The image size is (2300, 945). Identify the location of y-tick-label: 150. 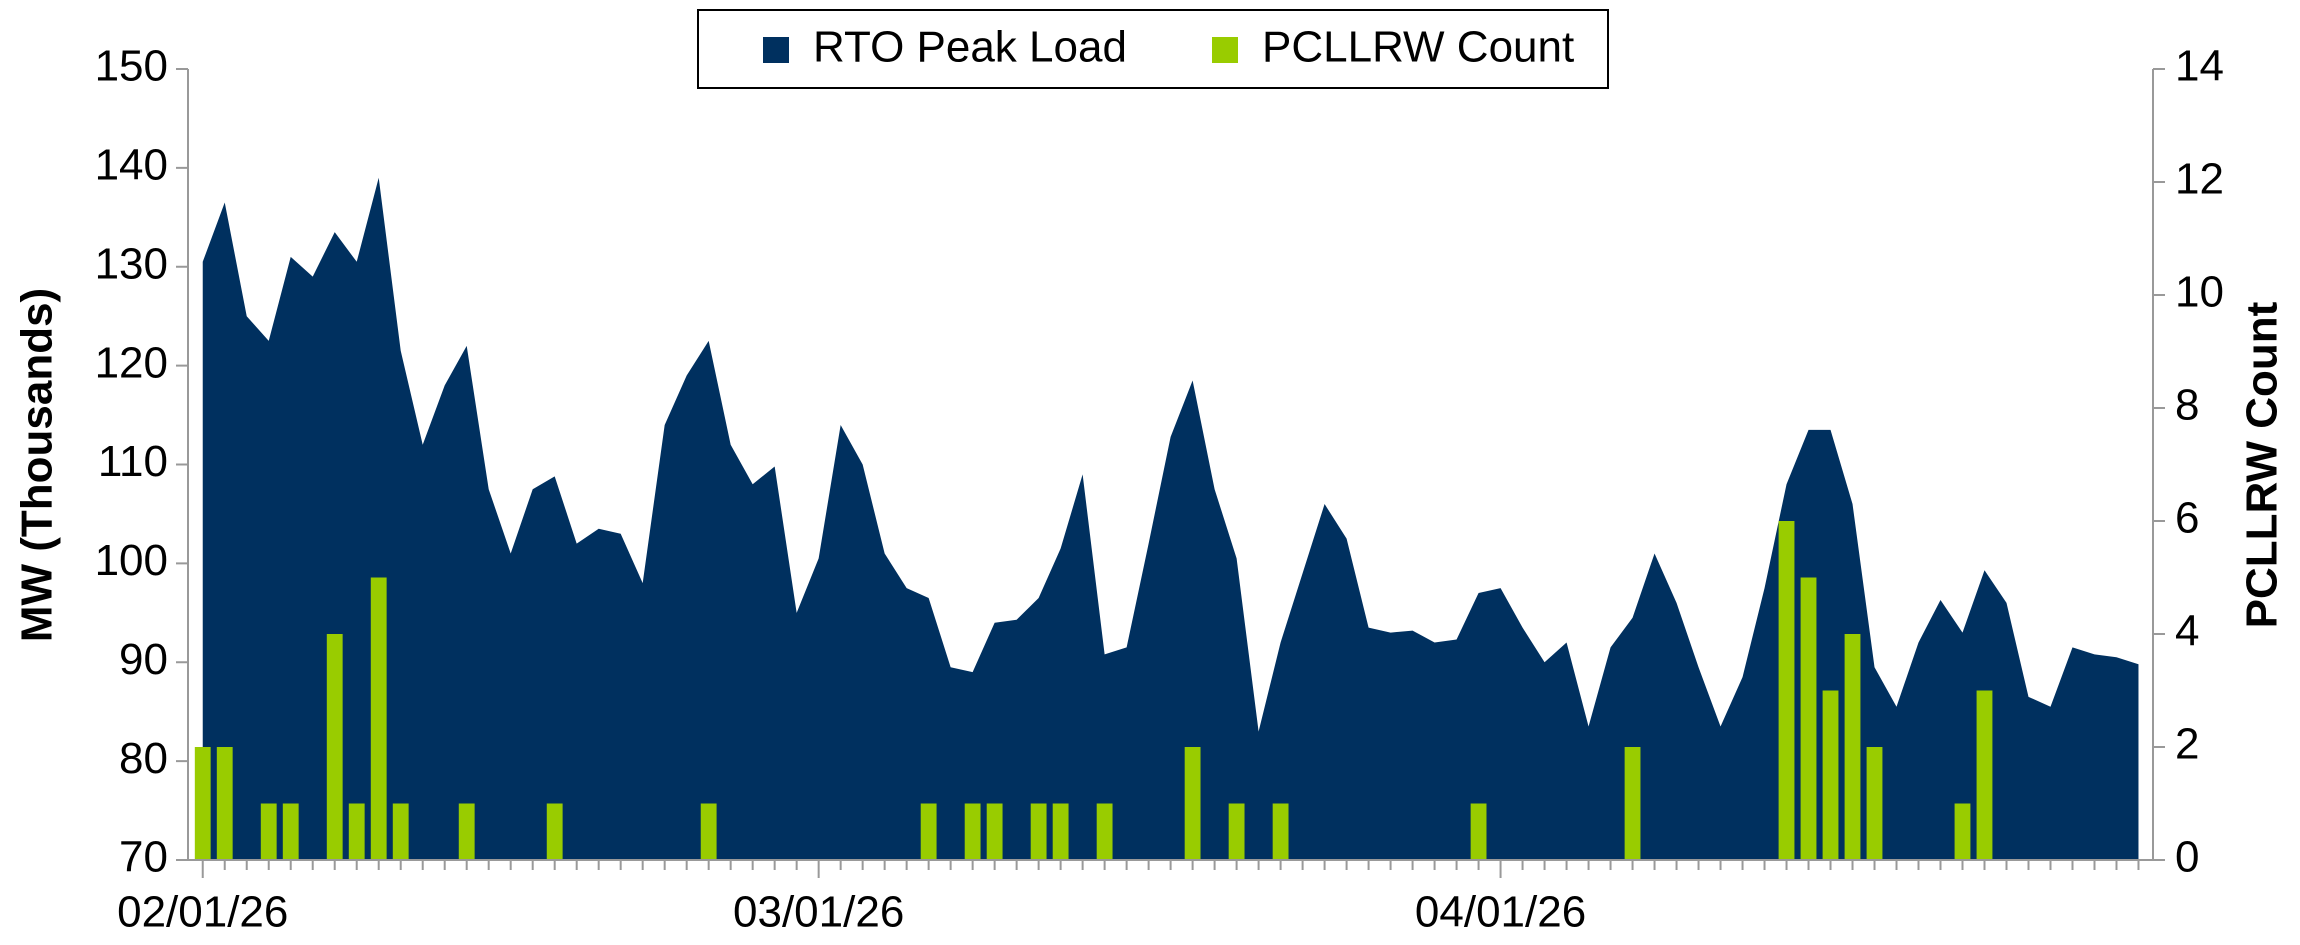
(131, 66).